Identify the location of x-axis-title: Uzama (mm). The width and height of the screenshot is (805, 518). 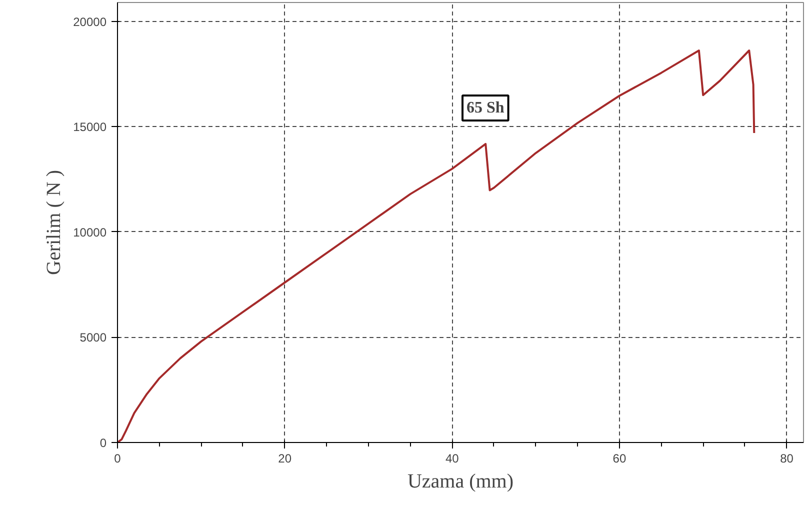
(460, 481).